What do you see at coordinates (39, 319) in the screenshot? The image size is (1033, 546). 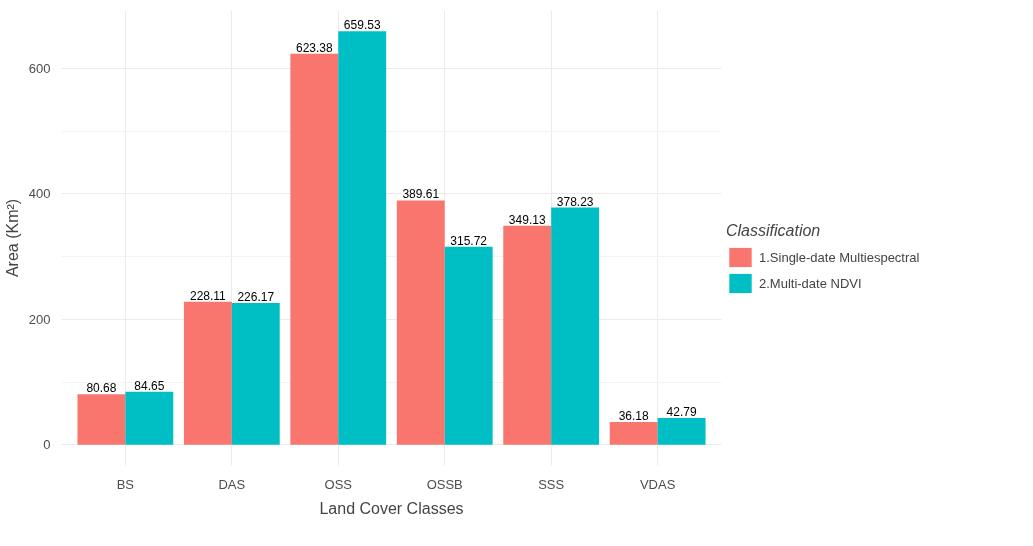 I see `y-tick-label: 200` at bounding box center [39, 319].